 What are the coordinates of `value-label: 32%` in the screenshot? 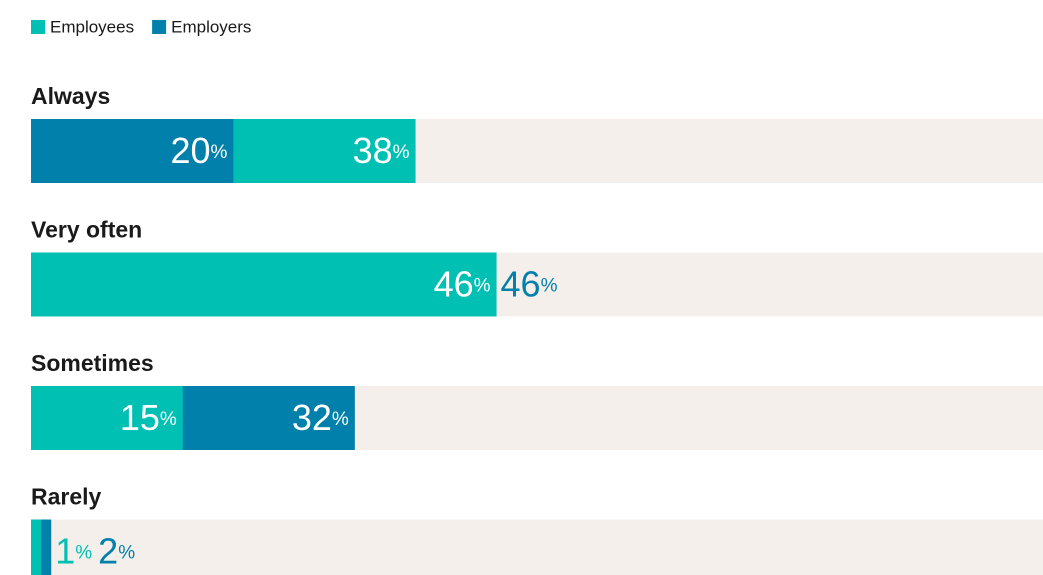 It's located at (320, 417).